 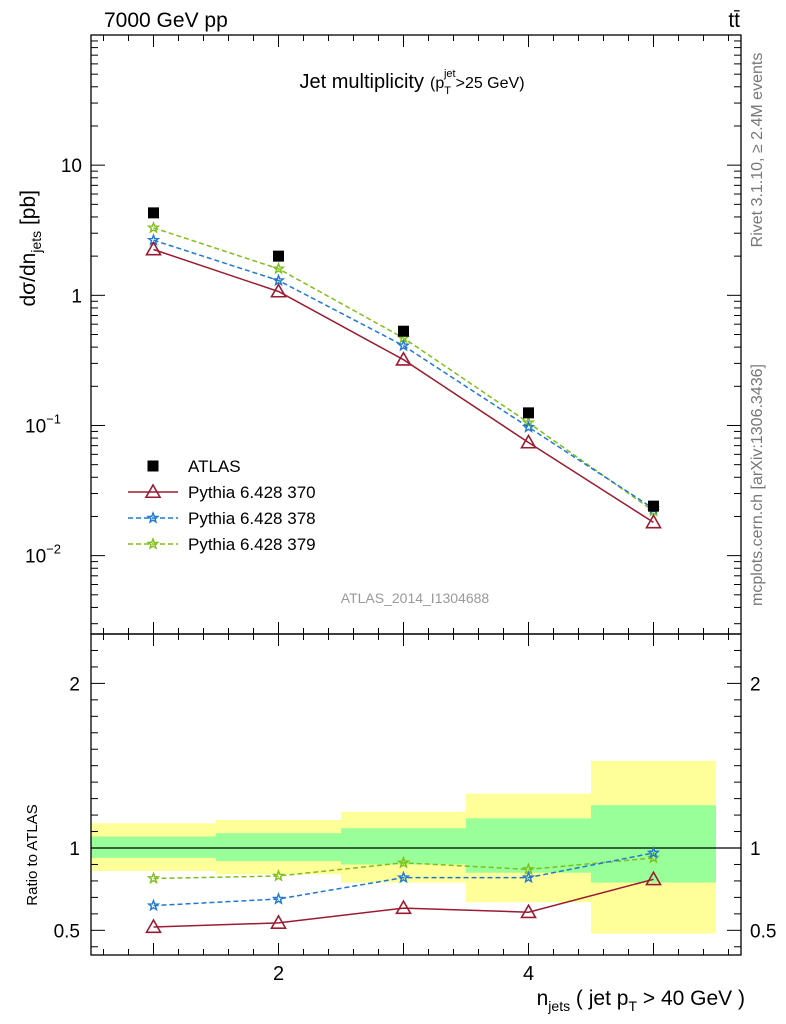 What do you see at coordinates (362, 82) in the screenshot?
I see `chart-title: Jet multiplicity` at bounding box center [362, 82].